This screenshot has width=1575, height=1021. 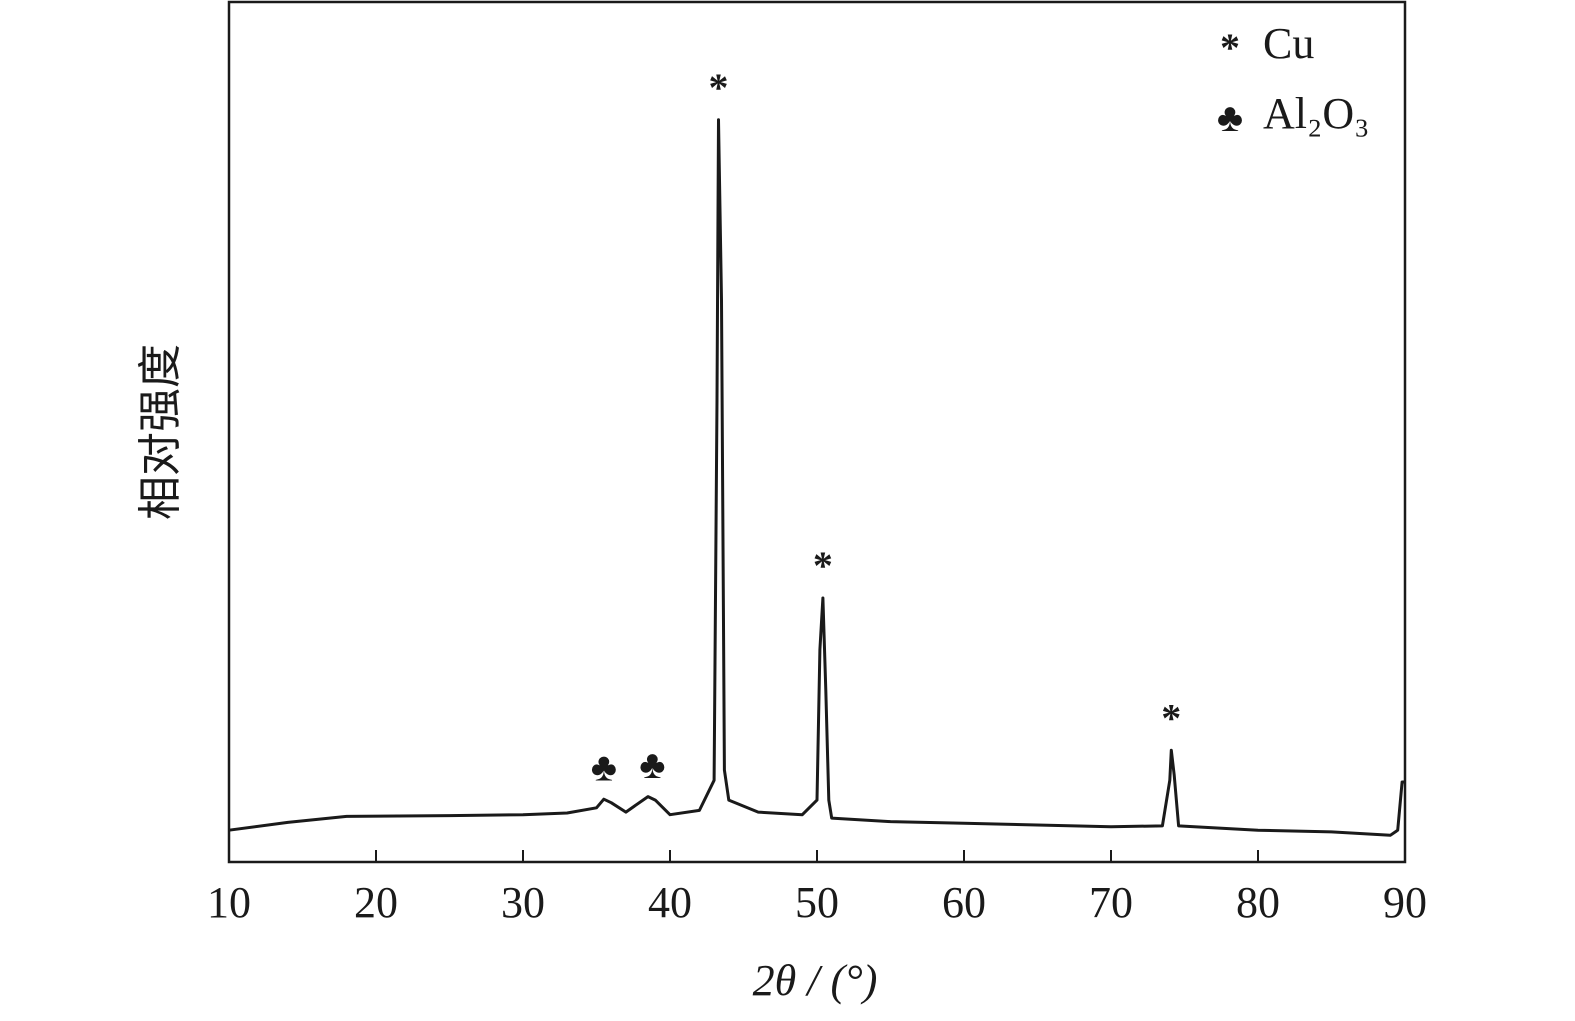 What do you see at coordinates (376, 902) in the screenshot?
I see `x-tick-label: 20` at bounding box center [376, 902].